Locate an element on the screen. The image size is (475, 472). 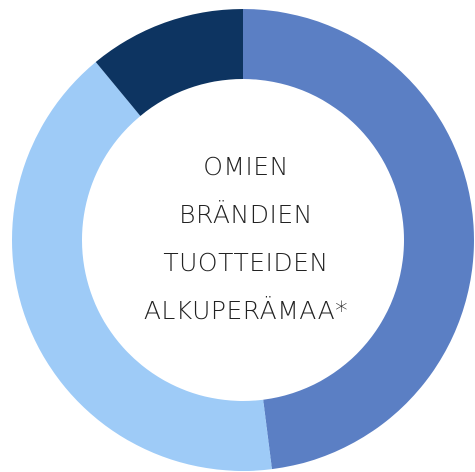
center-label: TUOTTEIDEN is located at coordinates (245, 262).